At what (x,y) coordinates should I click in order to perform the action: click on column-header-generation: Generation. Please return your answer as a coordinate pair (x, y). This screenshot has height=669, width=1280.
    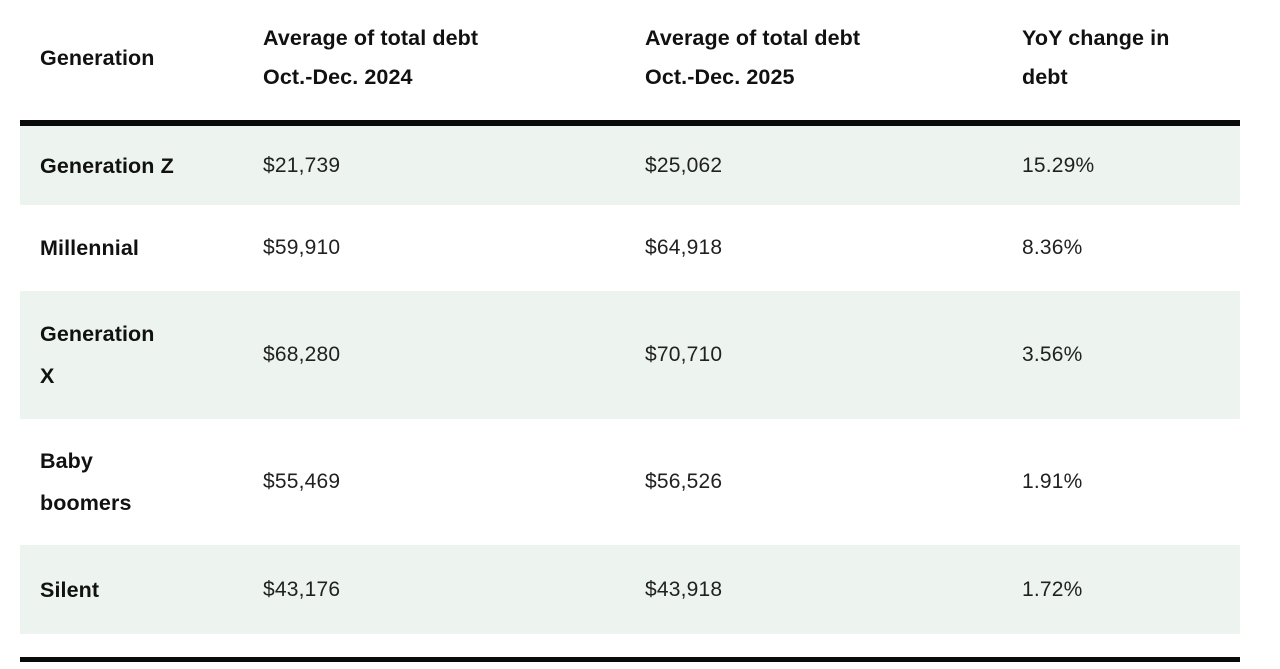
    Looking at the image, I should click on (97, 57).